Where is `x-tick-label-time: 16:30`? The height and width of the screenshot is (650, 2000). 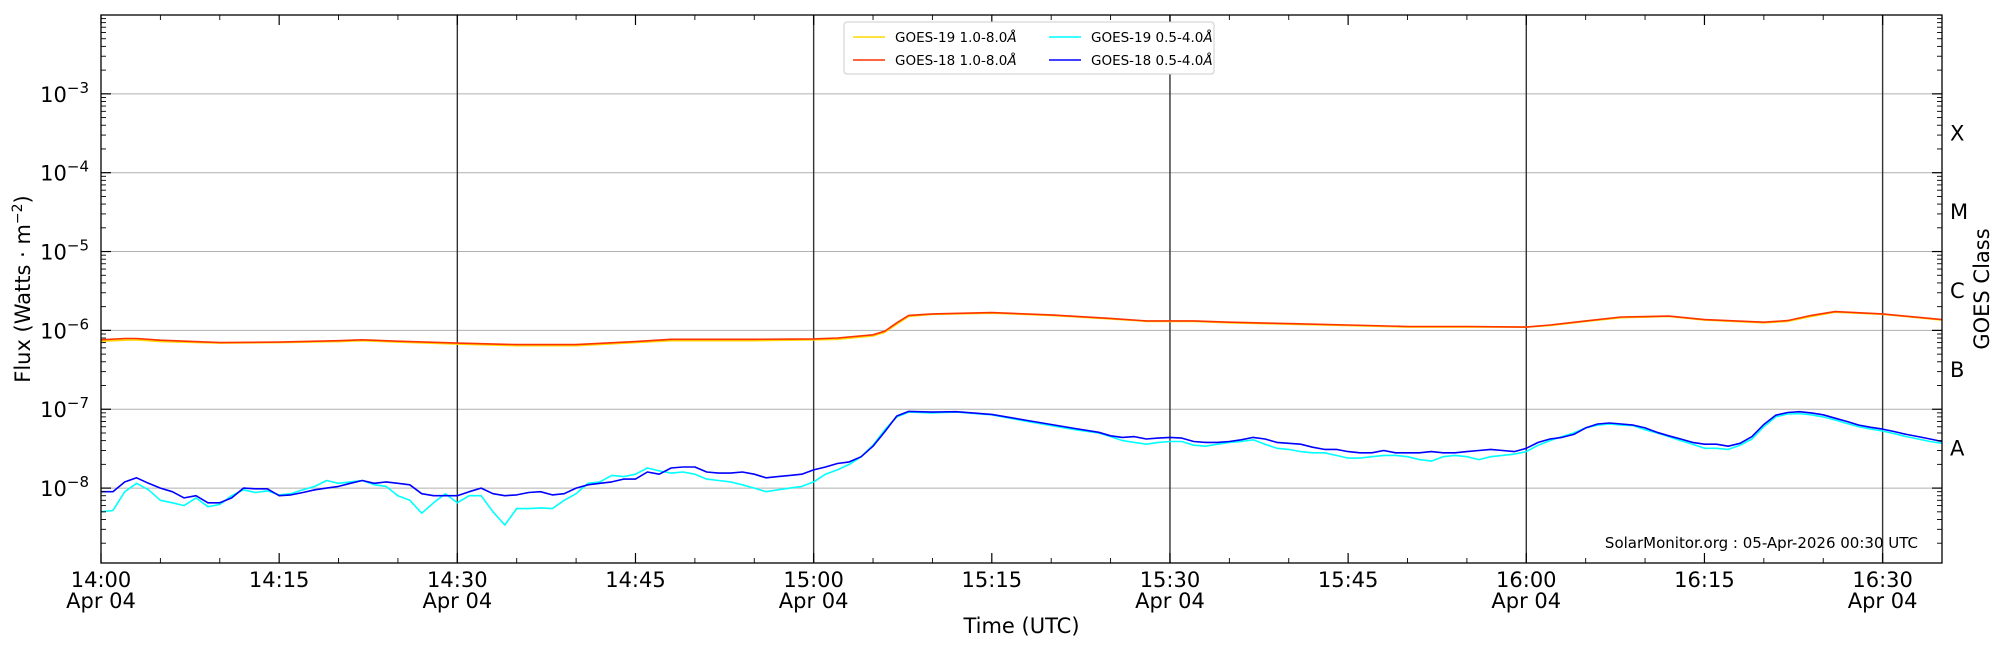
x-tick-label-time: 16:30 is located at coordinates (1882, 580).